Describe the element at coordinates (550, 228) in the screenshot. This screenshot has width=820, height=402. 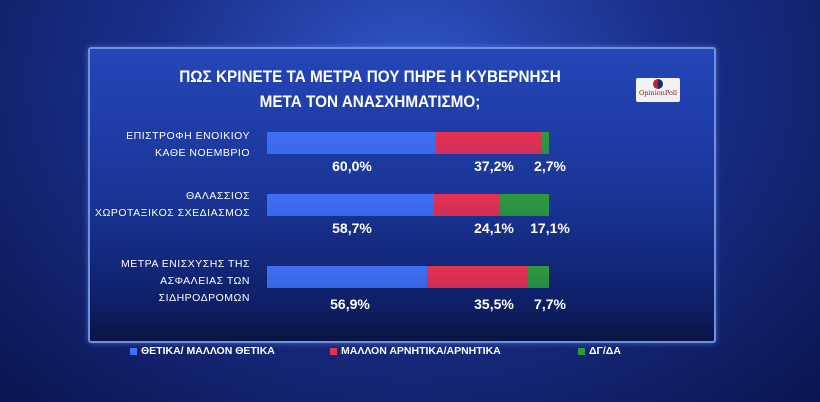
I see `data-label: 17,1%` at that location.